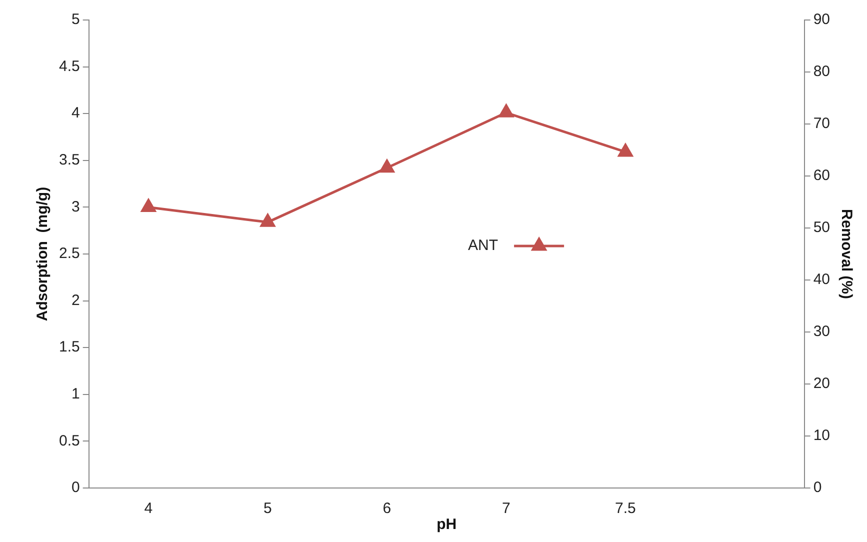  Describe the element at coordinates (387, 509) in the screenshot. I see `x-tick-label: 6` at that location.